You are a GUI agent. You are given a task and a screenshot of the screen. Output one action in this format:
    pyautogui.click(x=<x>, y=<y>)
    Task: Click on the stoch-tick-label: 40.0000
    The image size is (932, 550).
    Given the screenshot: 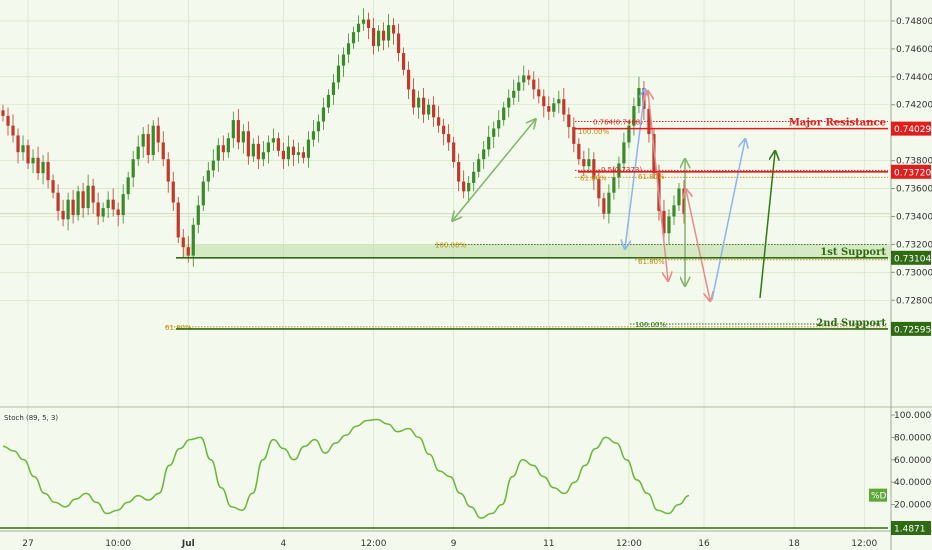 What is the action you would take?
    pyautogui.click(x=912, y=483)
    